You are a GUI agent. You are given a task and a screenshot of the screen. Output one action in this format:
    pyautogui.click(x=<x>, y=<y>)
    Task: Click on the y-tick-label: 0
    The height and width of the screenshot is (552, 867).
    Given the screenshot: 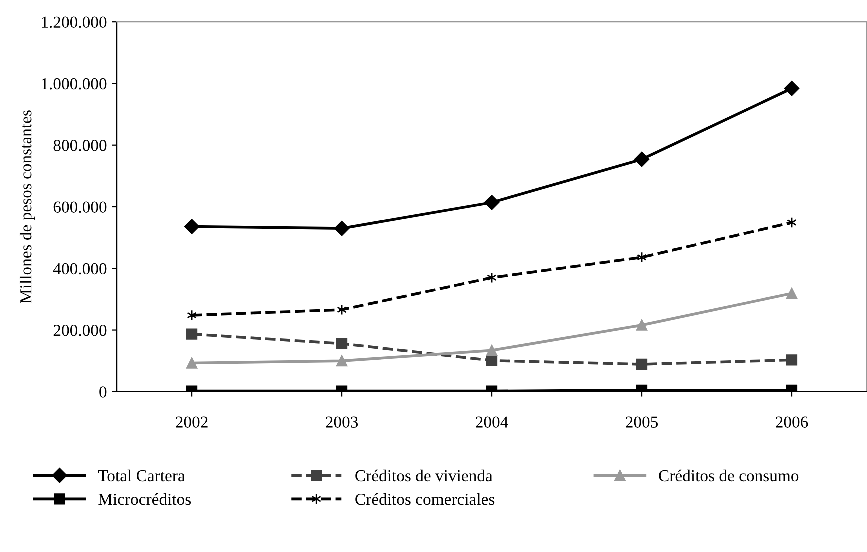 What is the action you would take?
    pyautogui.click(x=103, y=392)
    